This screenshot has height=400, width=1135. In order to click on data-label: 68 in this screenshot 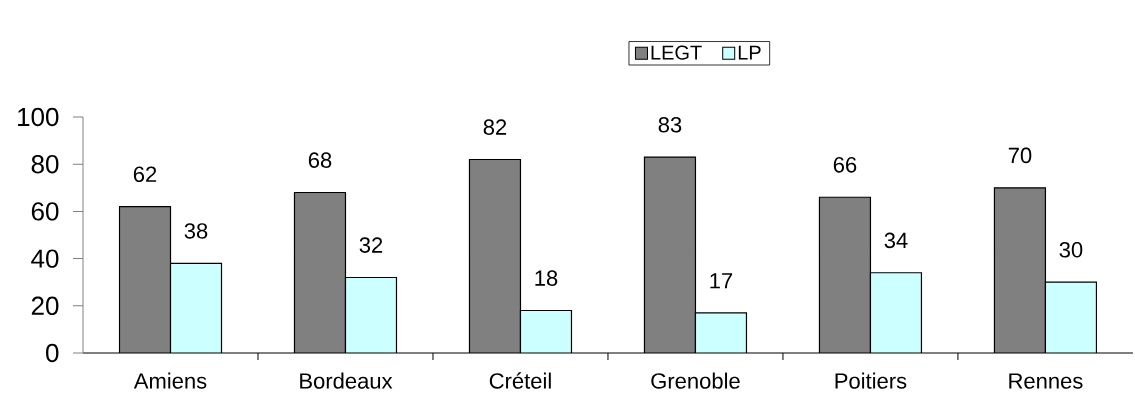, I will do `click(320, 160)`.